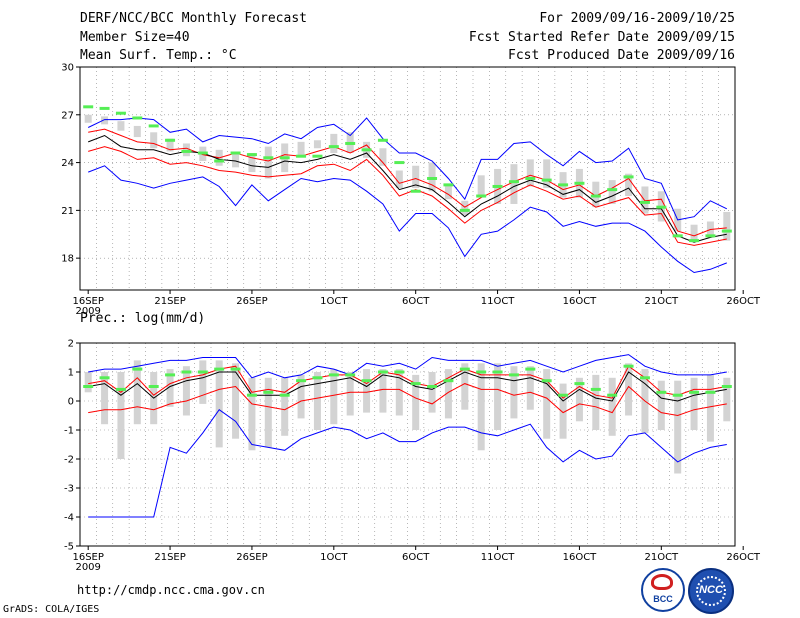  I want to click on series-line-max, so click(407, 169).